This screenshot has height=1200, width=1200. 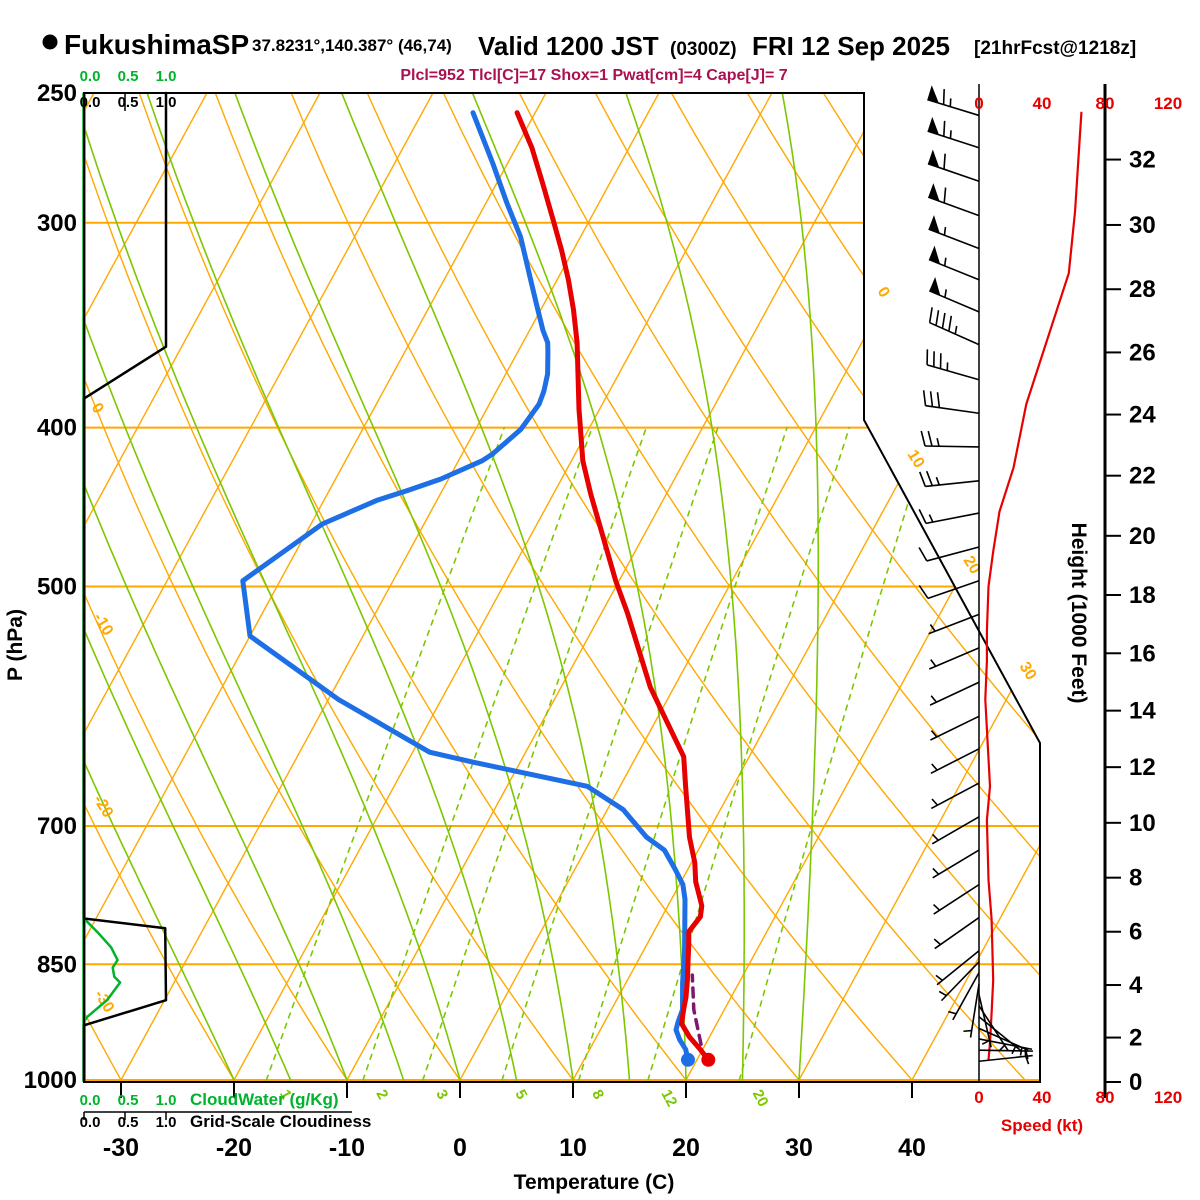 I want to click on height-tick-label: 26, so click(x=1142, y=352).